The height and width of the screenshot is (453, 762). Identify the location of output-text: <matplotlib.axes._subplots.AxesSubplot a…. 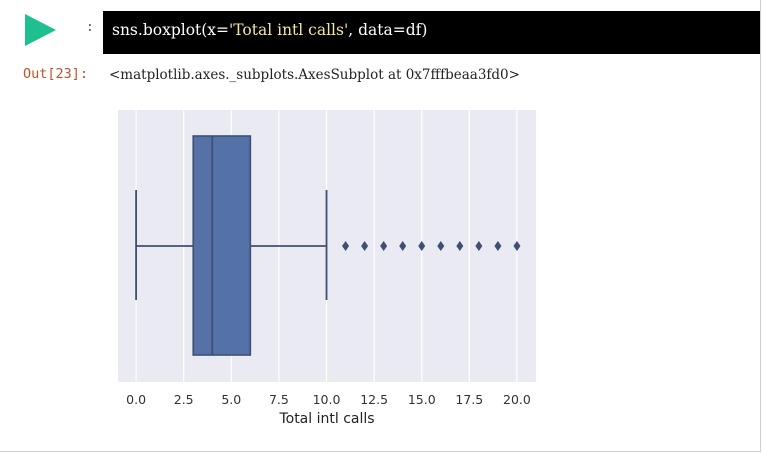
(314, 75).